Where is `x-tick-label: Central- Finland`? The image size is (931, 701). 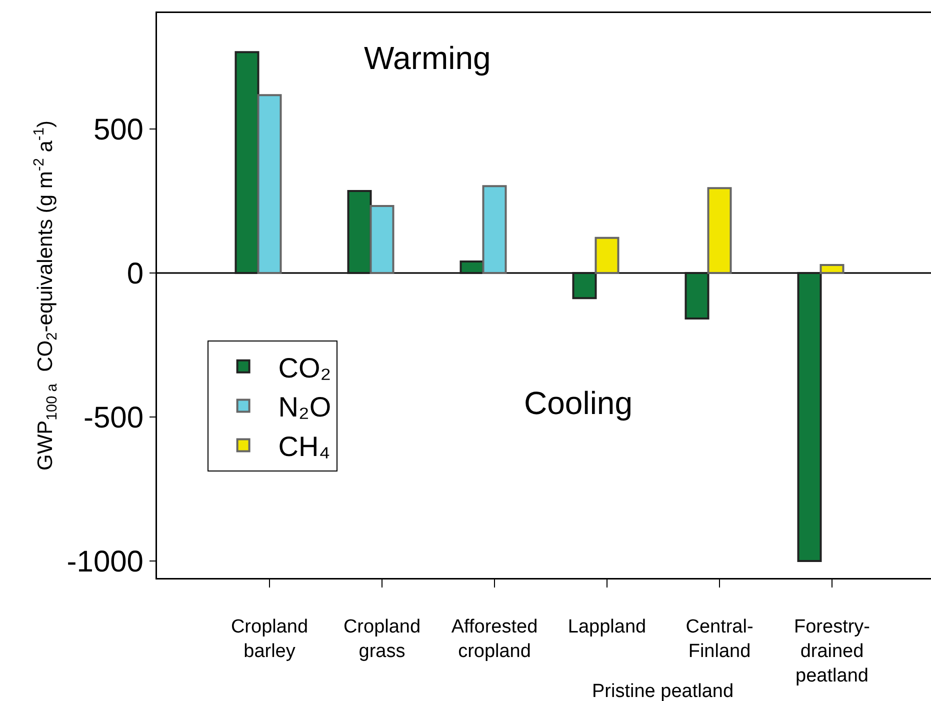
x-tick-label: Central- Finland is located at coordinates (720, 639).